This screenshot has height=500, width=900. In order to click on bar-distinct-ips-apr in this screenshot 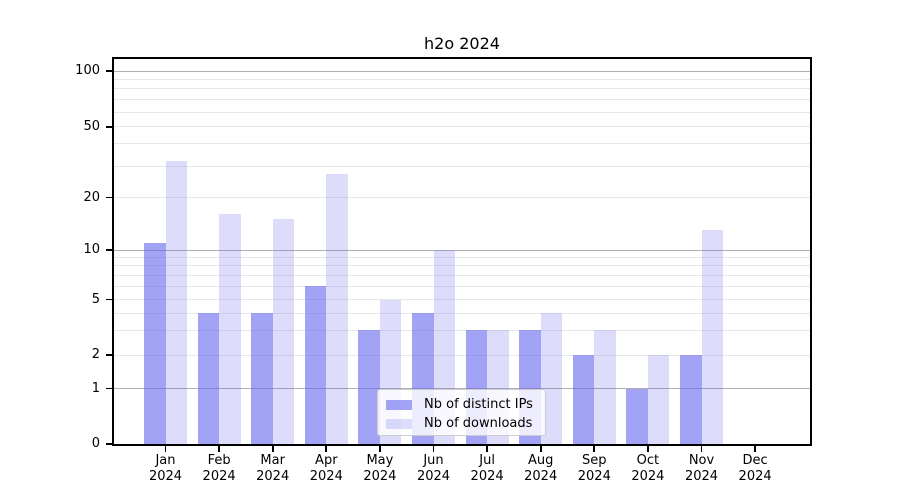, I will do `click(315, 365)`.